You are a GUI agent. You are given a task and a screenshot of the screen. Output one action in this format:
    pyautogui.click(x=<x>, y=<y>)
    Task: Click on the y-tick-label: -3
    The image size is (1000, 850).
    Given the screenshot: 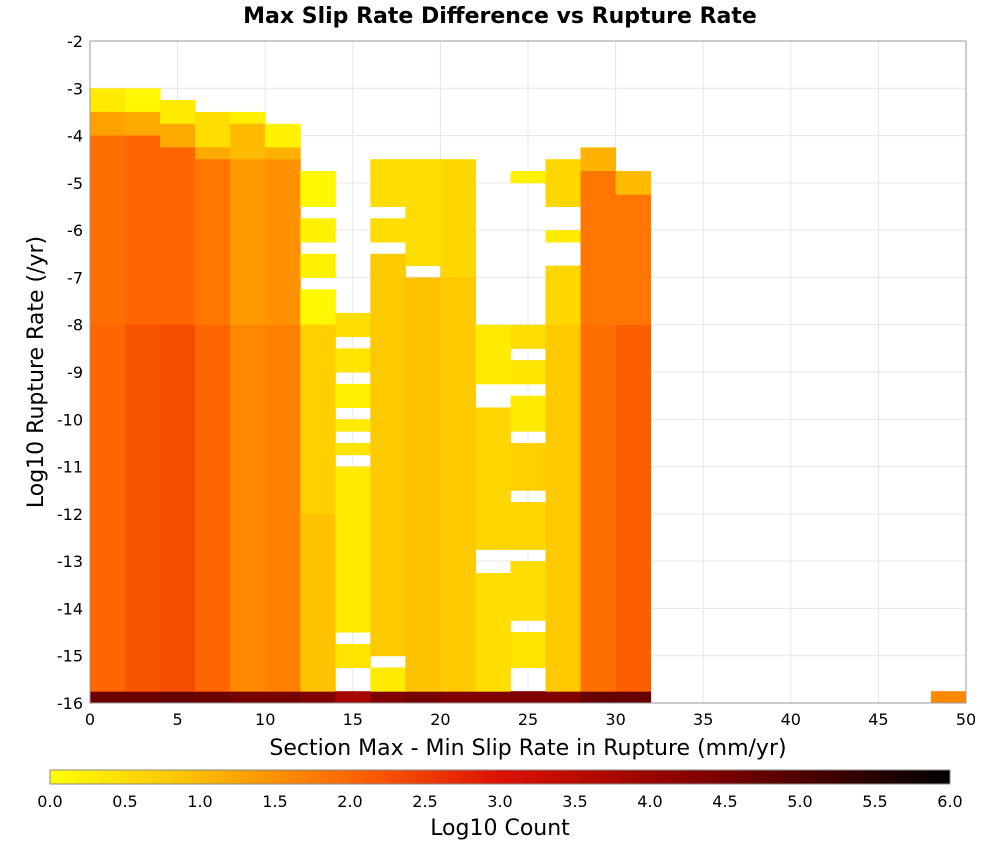 What is the action you would take?
    pyautogui.click(x=75, y=88)
    